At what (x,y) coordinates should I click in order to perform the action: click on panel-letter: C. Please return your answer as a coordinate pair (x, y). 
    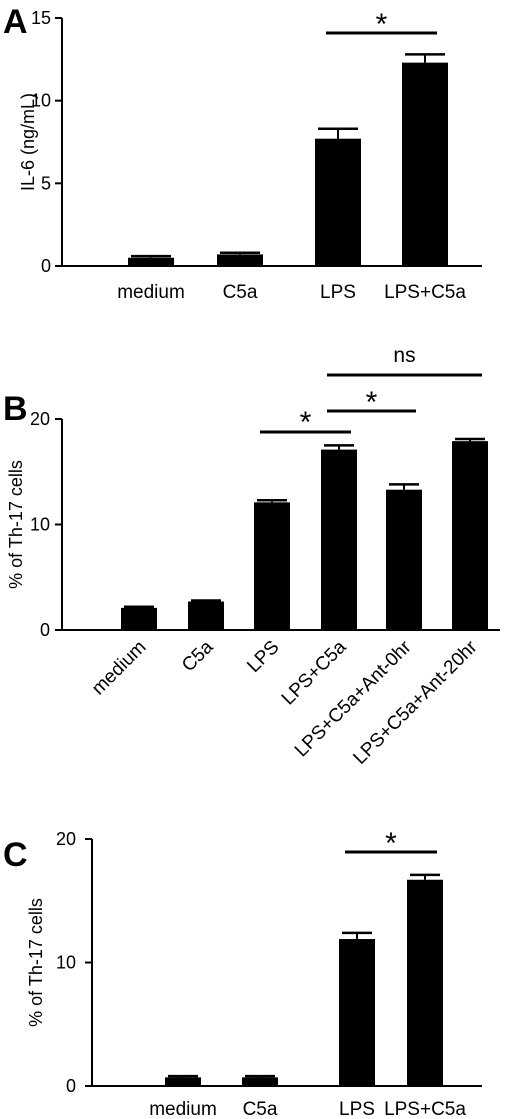
    Looking at the image, I should click on (15, 855).